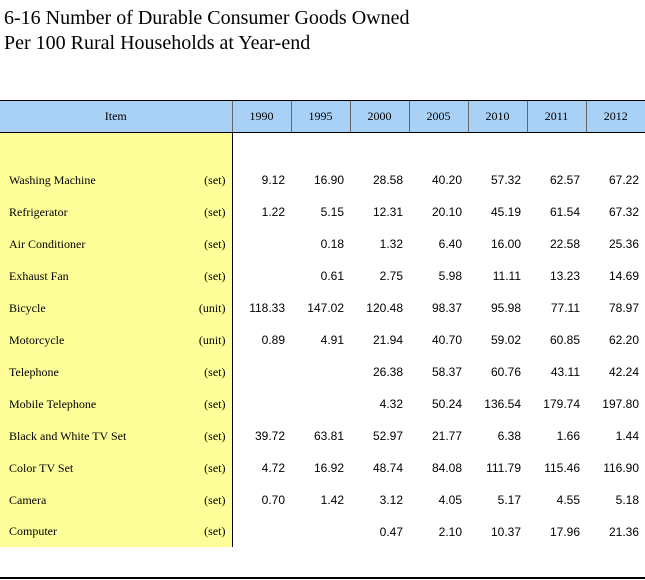  I want to click on value-cell: 52.97, so click(387, 436).